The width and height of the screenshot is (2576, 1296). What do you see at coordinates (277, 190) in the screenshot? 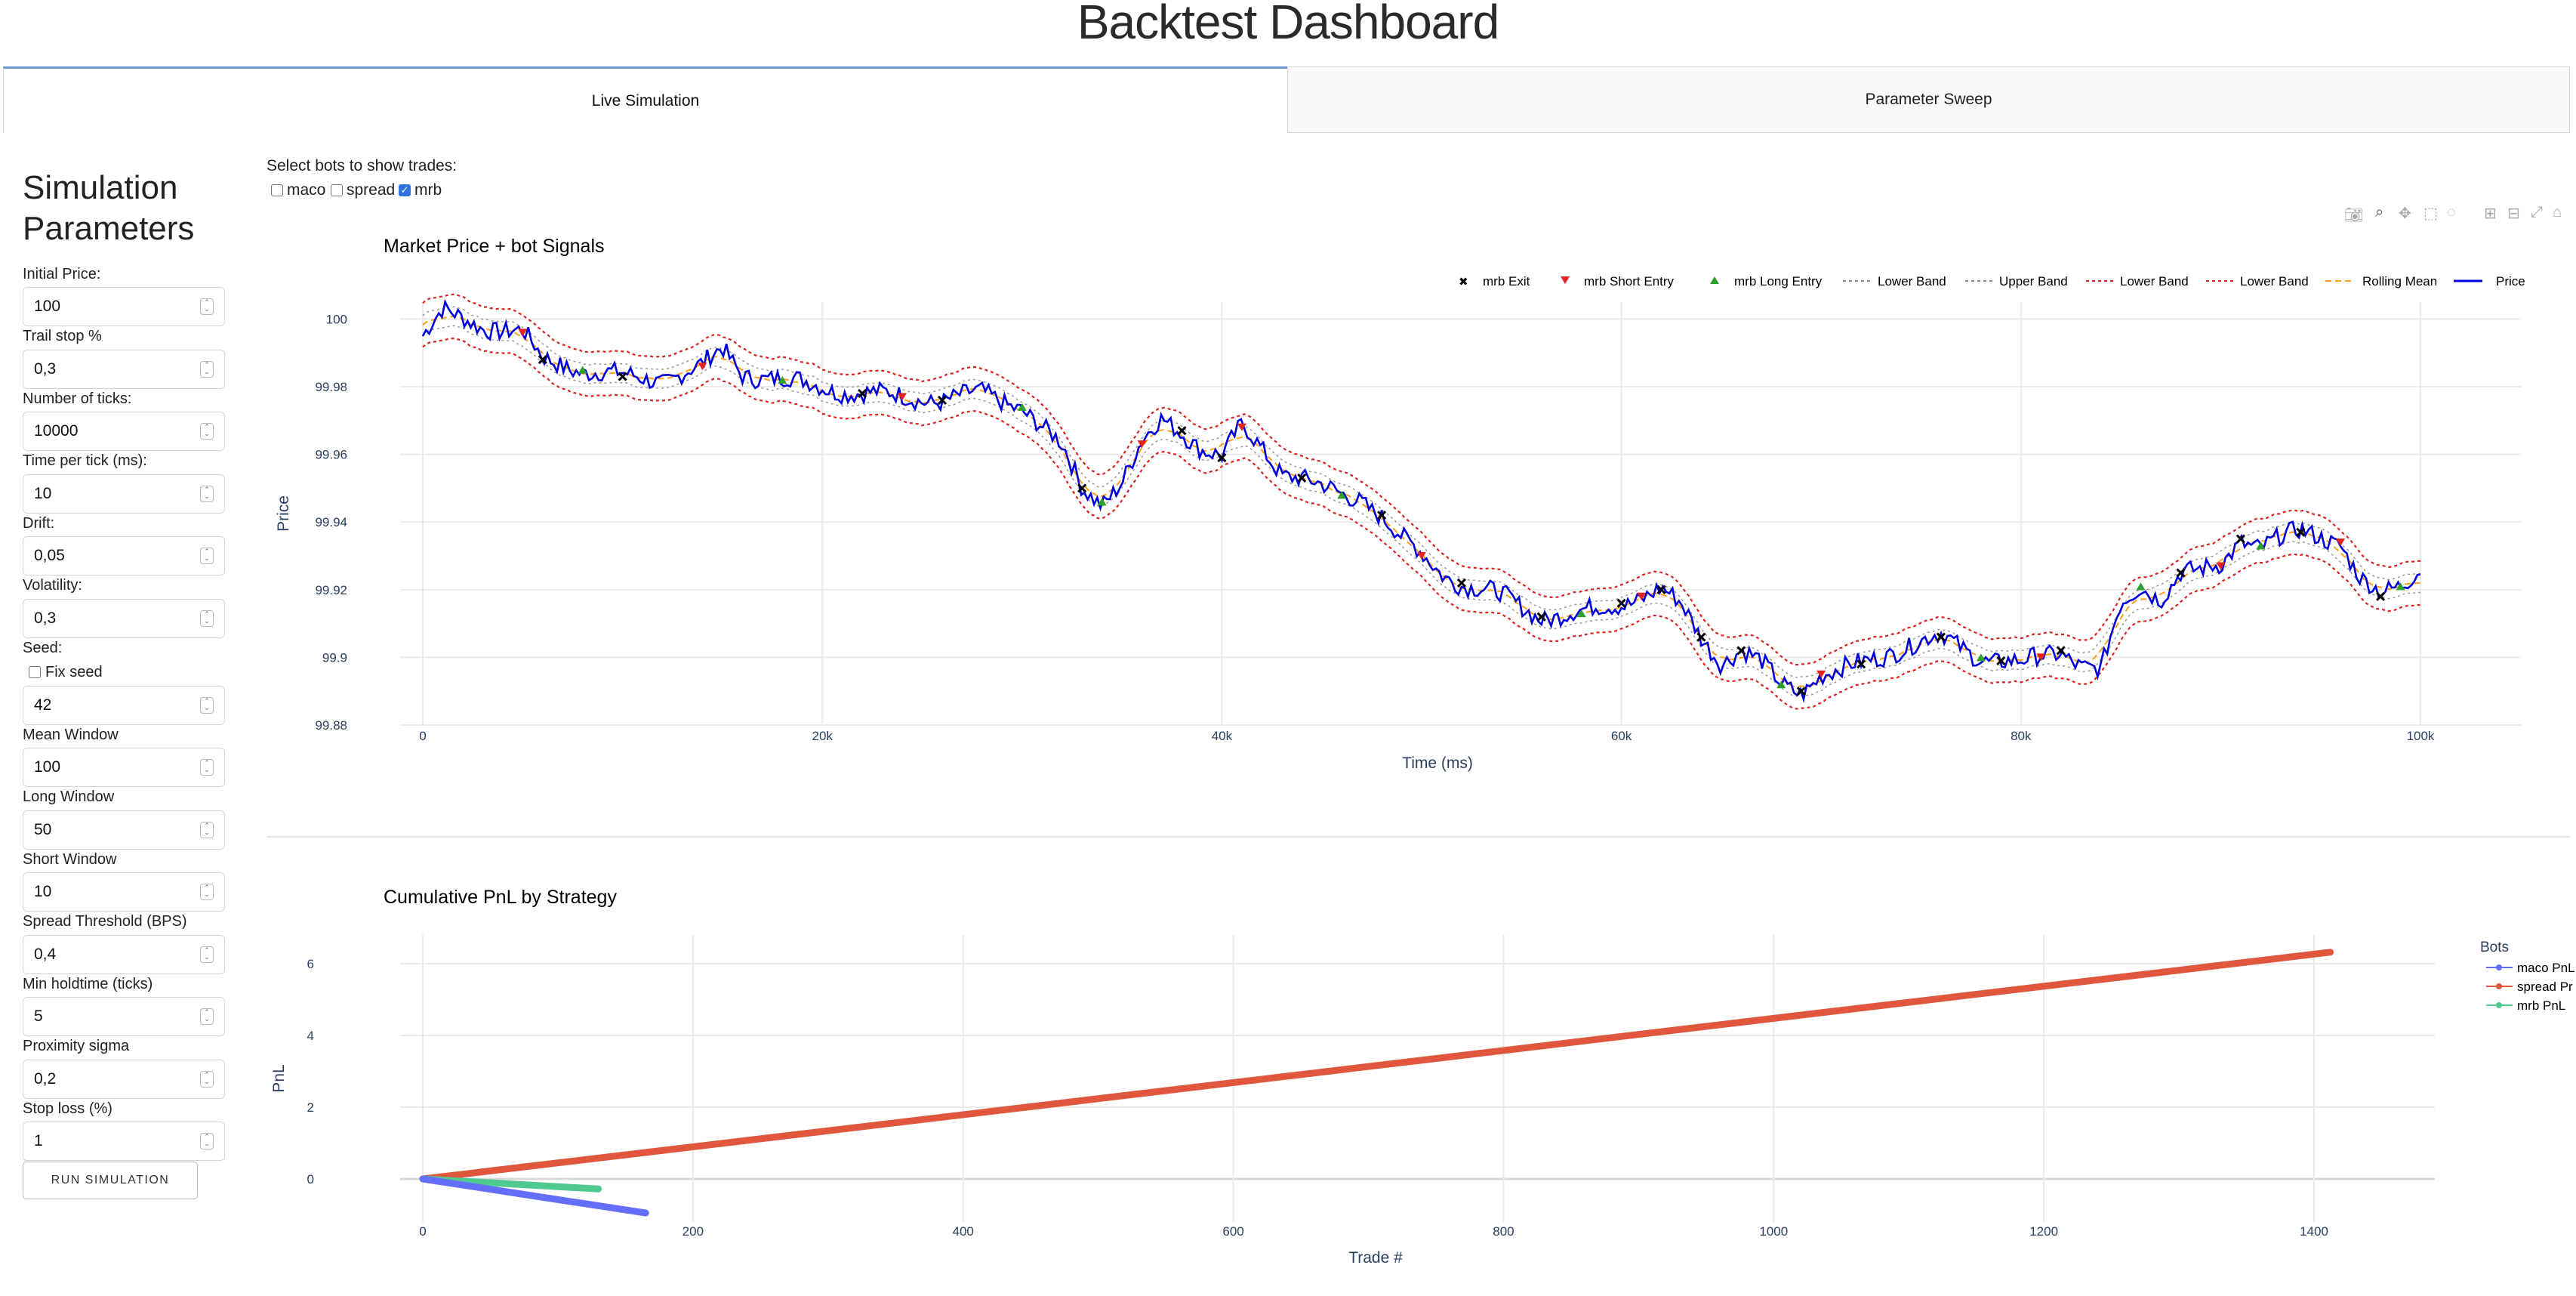
I see `maco-checkbox` at bounding box center [277, 190].